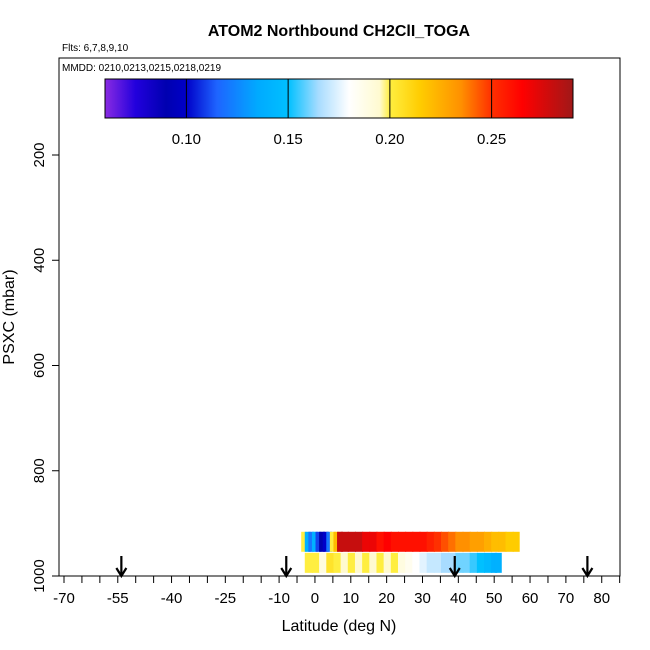  I want to click on x-tick-label: 70, so click(566, 598).